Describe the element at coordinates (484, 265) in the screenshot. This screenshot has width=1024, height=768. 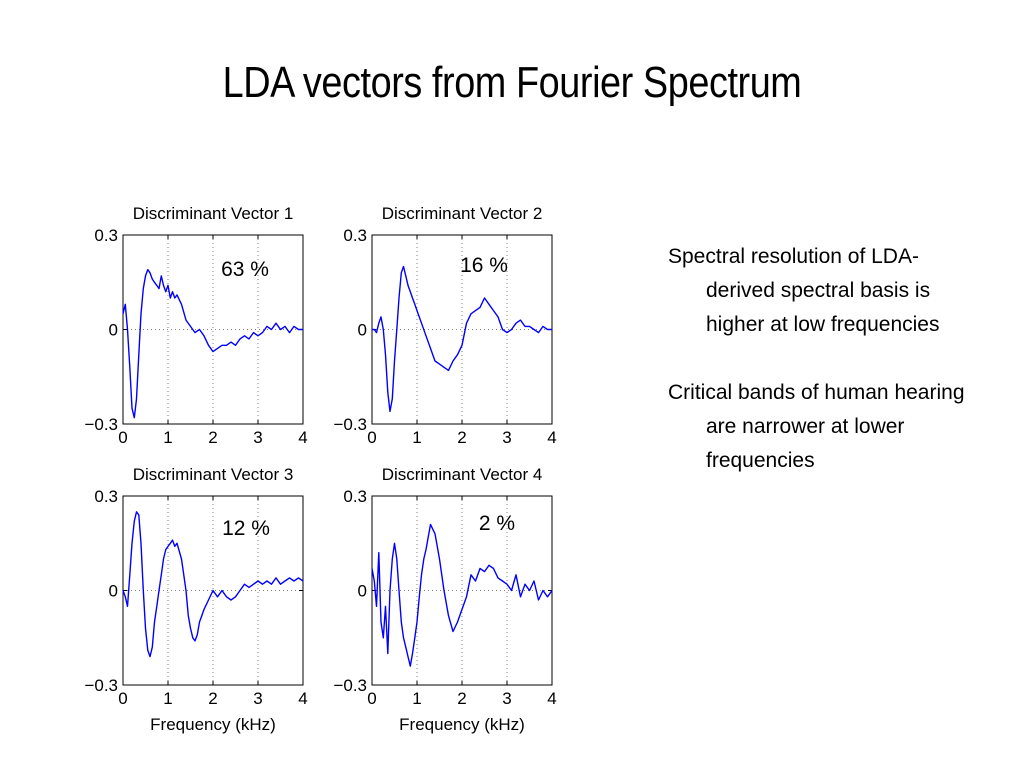
I see `variance-annotation: 16 %` at that location.